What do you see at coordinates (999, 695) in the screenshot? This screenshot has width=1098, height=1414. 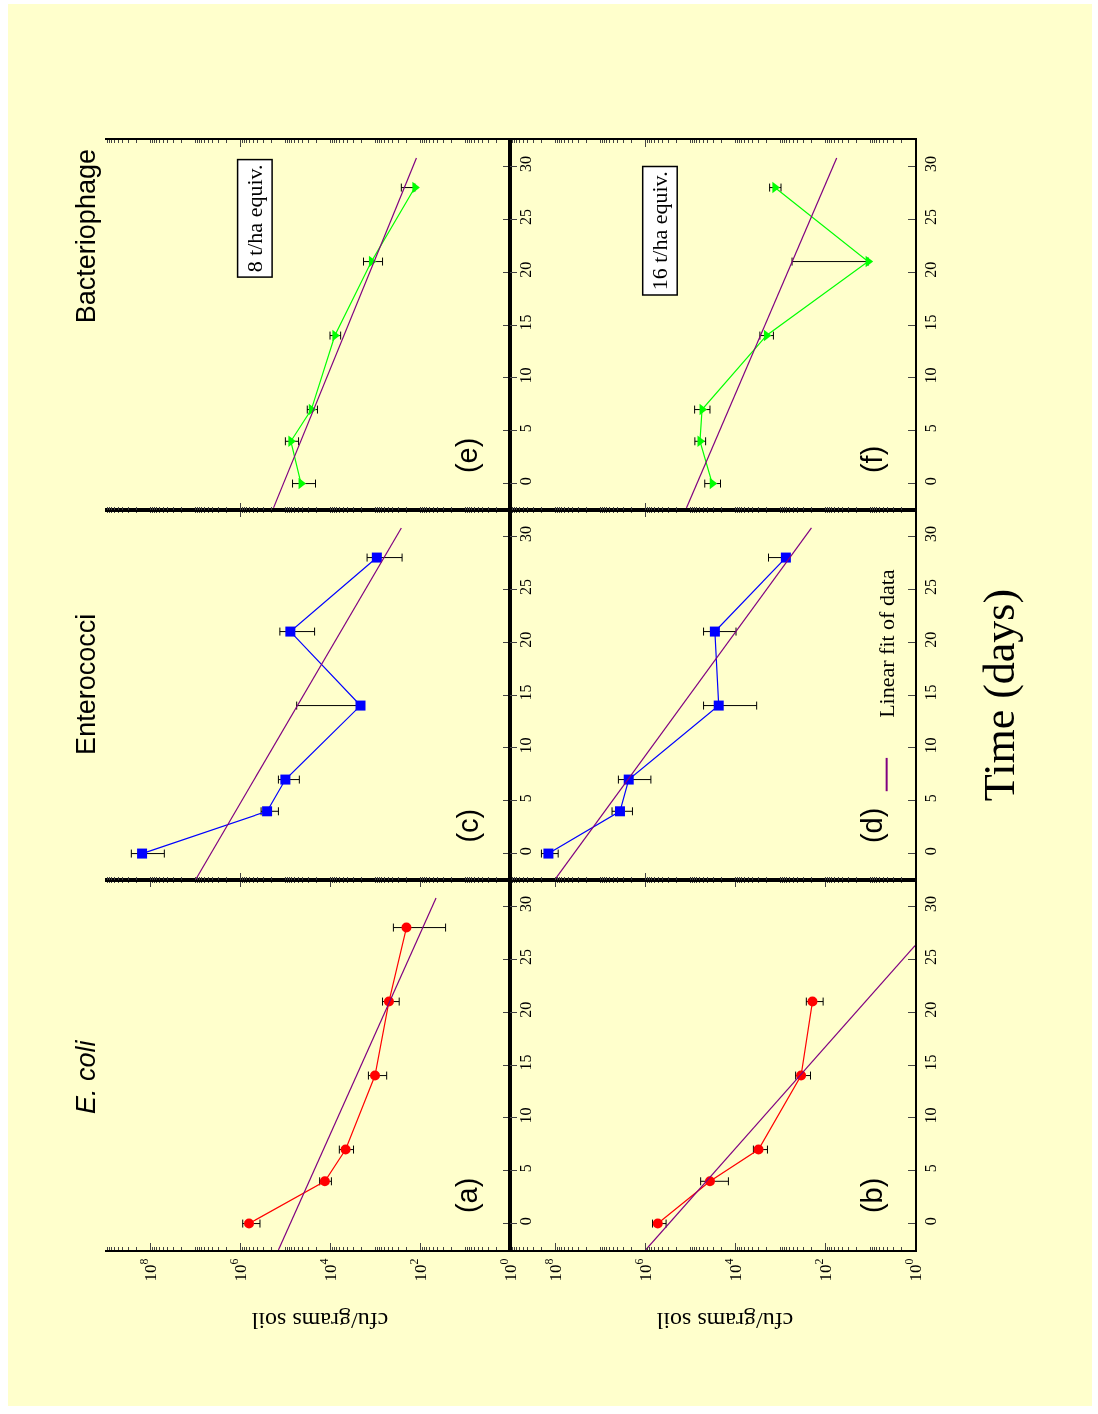 I see `y-axis-title: Time (days)` at bounding box center [999, 695].